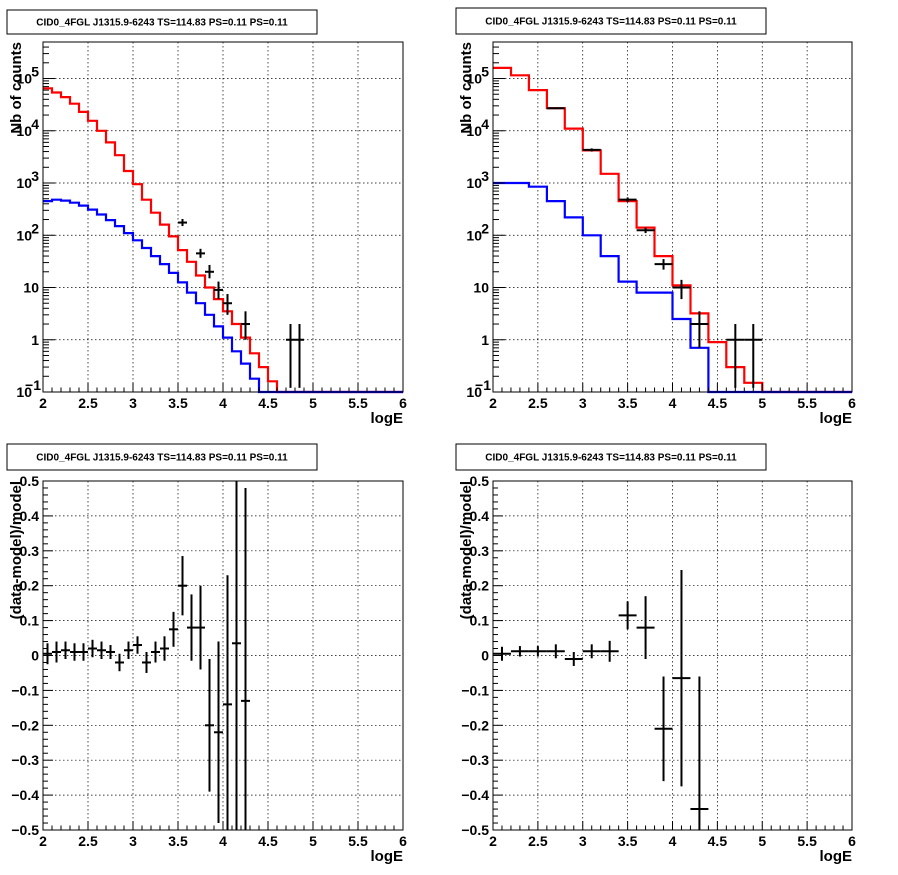 This screenshot has height=875, width=898. What do you see at coordinates (485, 176) in the screenshot?
I see `y-tick-exponent: 3` at bounding box center [485, 176].